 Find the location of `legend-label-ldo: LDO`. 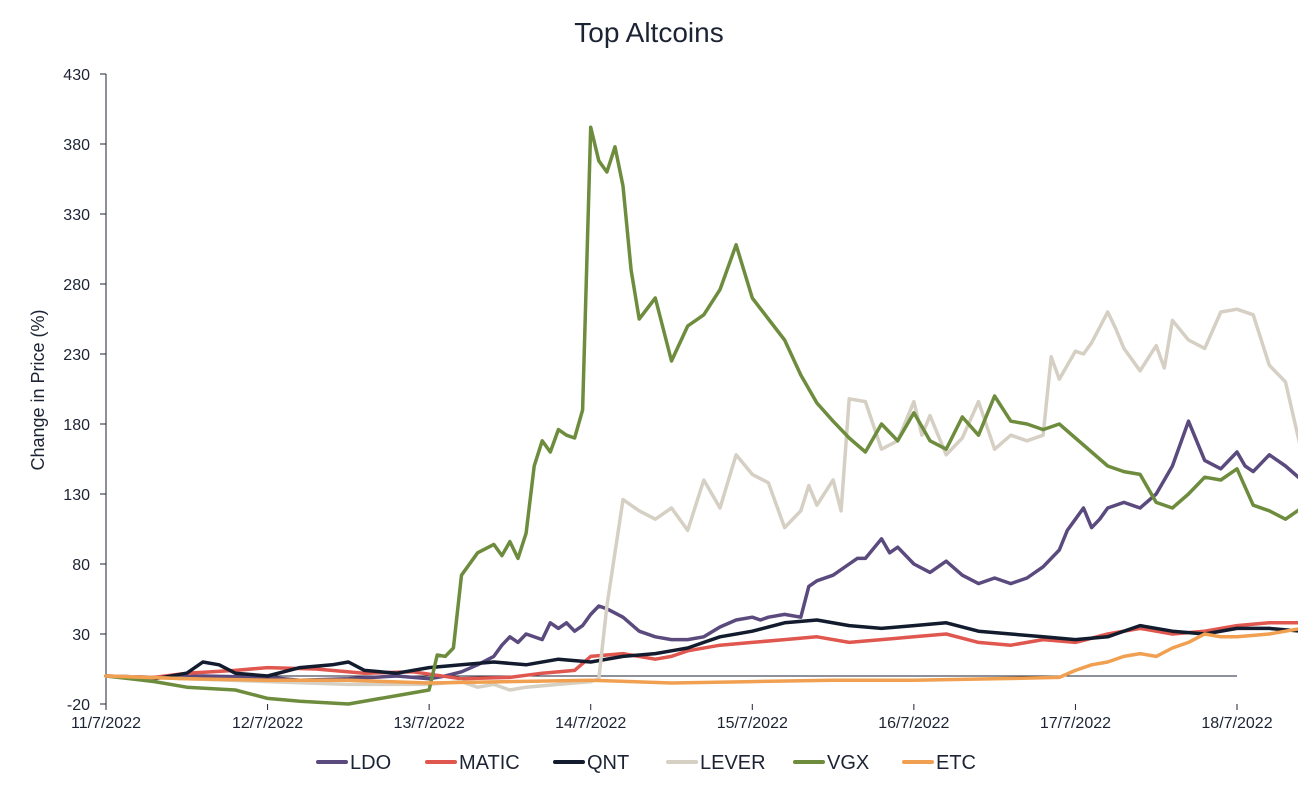

legend-label-ldo: LDO is located at coordinates (370, 763).